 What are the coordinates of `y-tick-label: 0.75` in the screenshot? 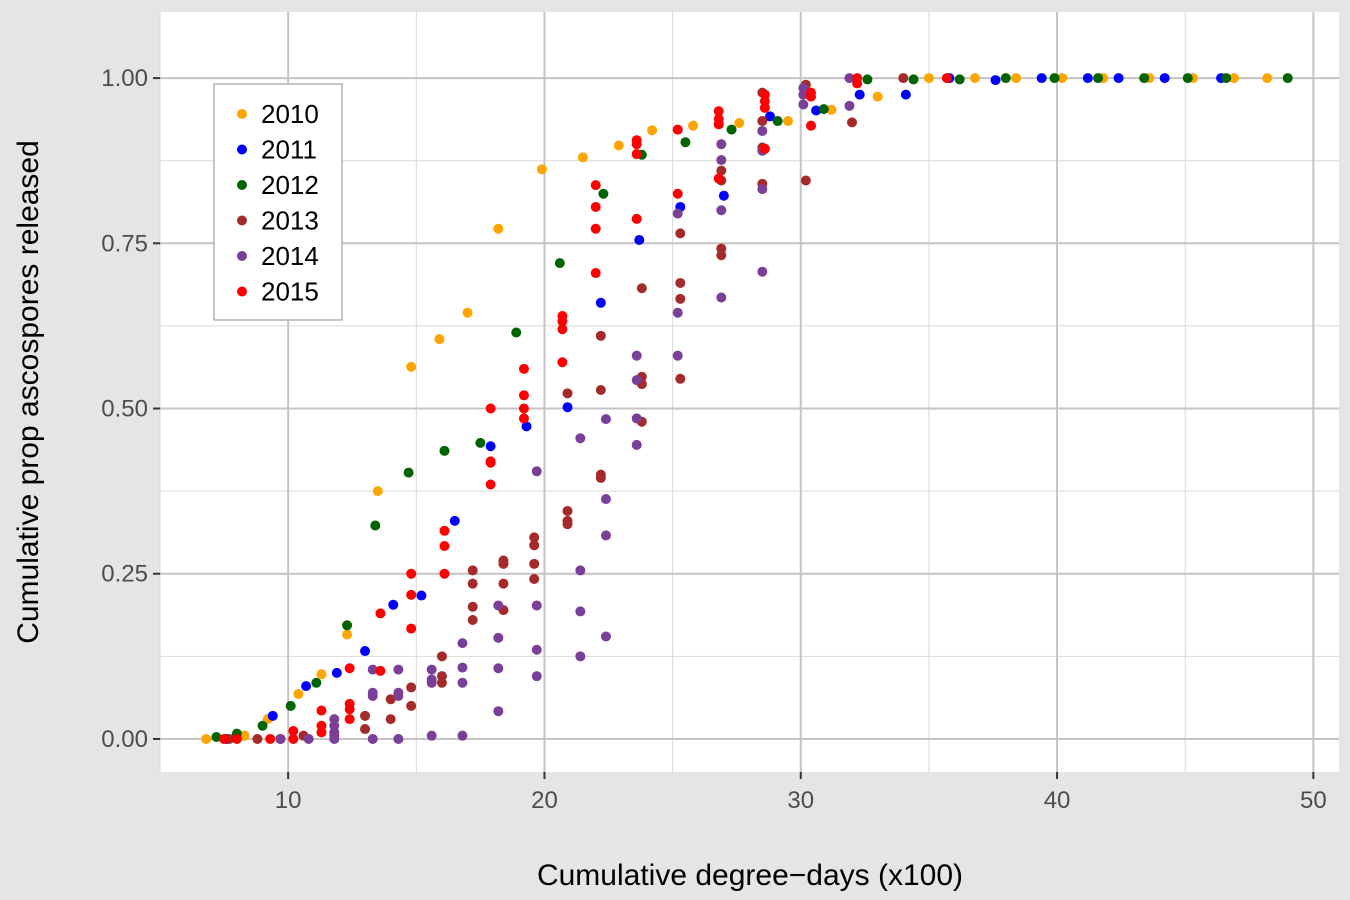 It's located at (124, 243).